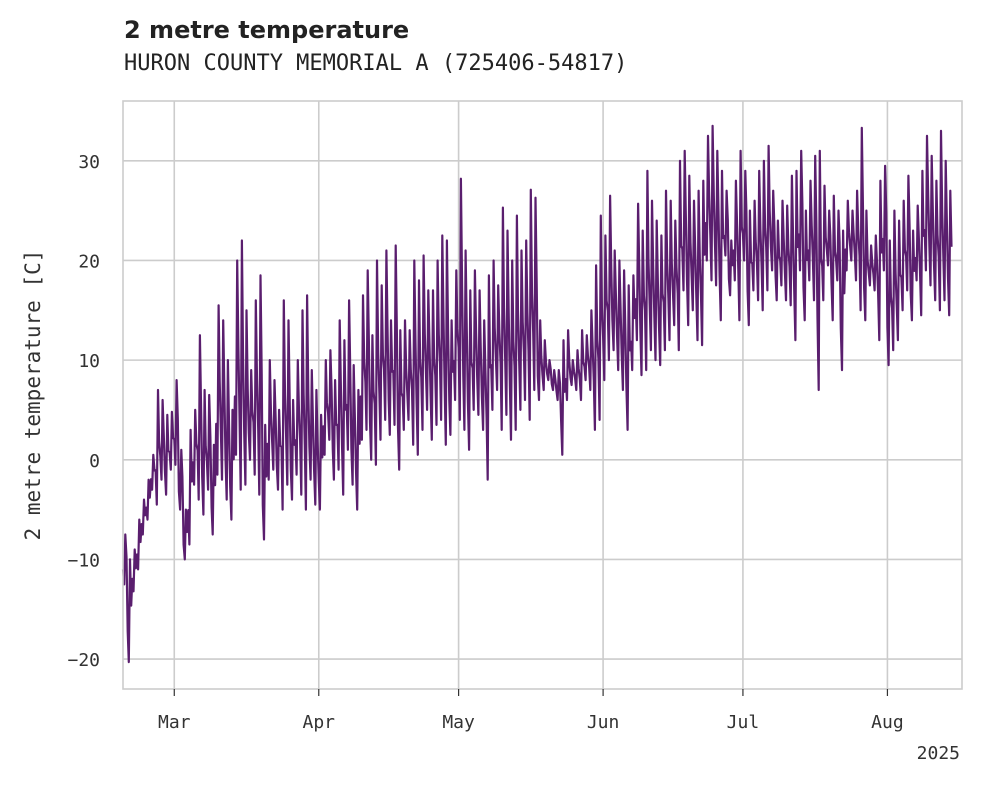 This screenshot has height=785, width=981. I want to click on x-tick-label: Aug, so click(887, 722).